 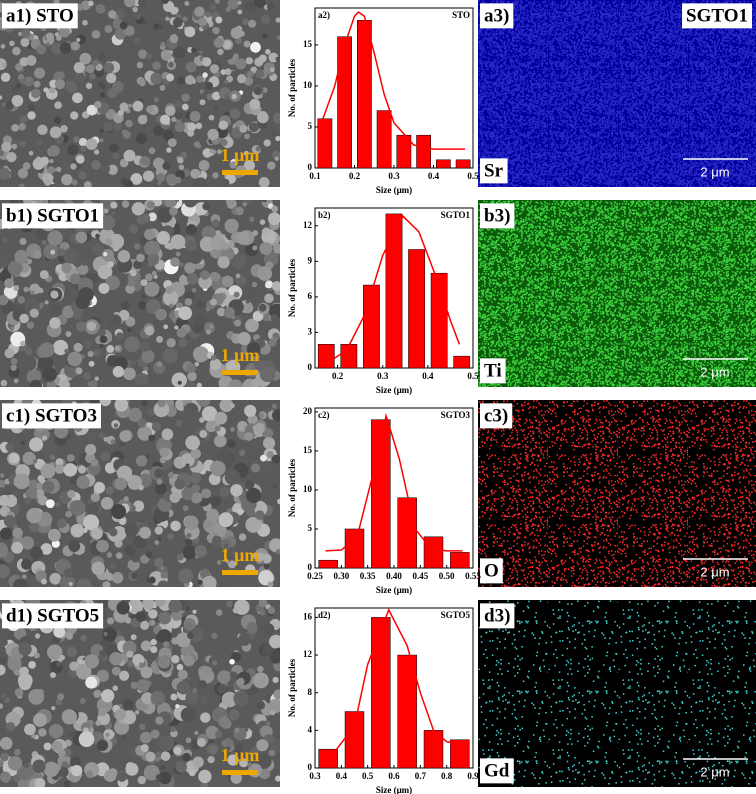 What do you see at coordinates (497, 770) in the screenshot?
I see `panel-label: Gd` at bounding box center [497, 770].